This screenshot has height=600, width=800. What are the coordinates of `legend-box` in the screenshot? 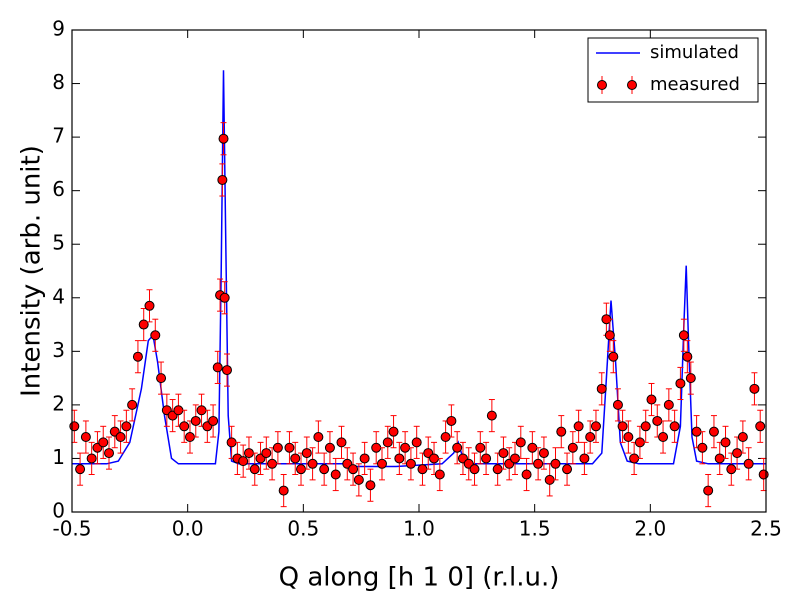 It's located at (673, 70).